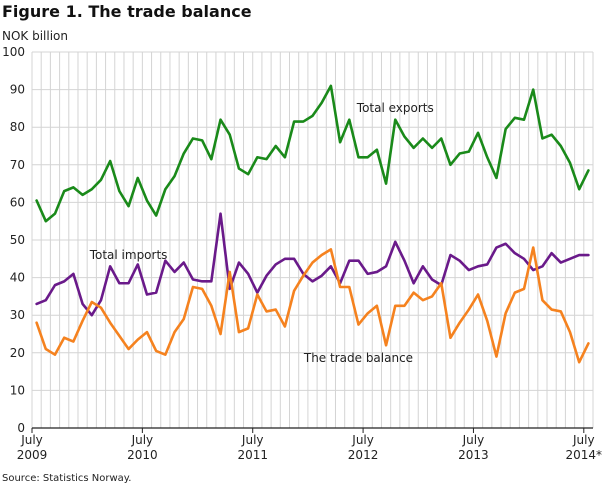 The image size is (610, 488). What do you see at coordinates (17, 127) in the screenshot?
I see `y-tick-label: 80` at bounding box center [17, 127].